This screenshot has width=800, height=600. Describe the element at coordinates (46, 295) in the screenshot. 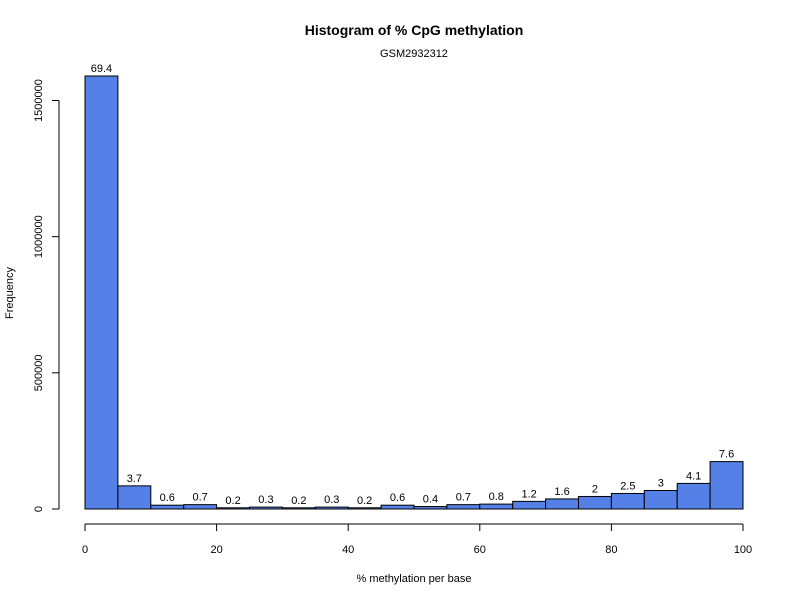

I see `y-axis: 0 500000 1000000 1500000` at that location.